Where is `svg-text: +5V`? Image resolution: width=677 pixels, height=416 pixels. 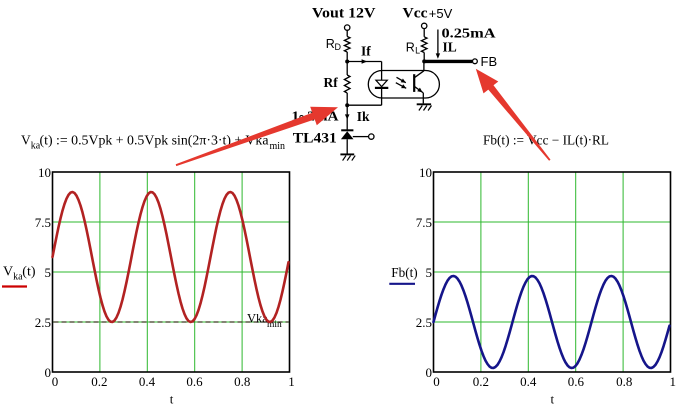 svg-text: +5V is located at coordinates (441, 13).